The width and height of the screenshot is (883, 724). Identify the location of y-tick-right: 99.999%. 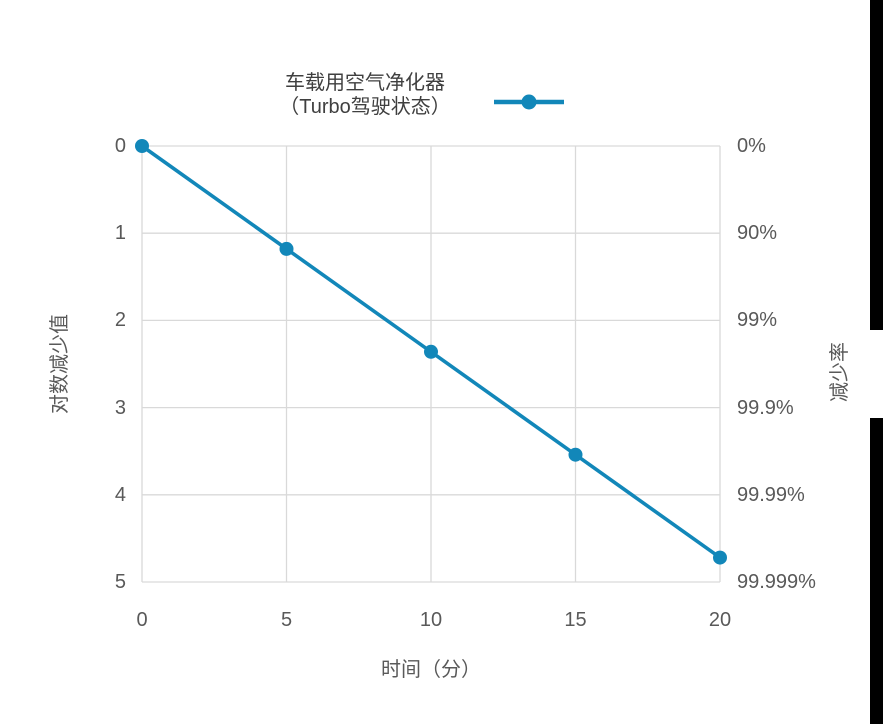
(776, 582).